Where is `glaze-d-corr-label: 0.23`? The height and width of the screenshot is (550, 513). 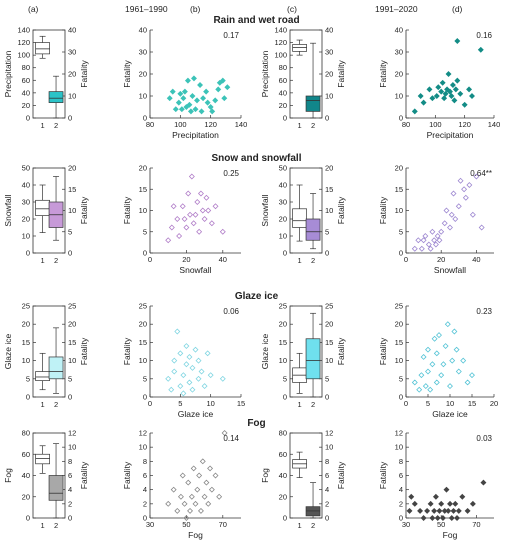 glaze-d-corr-label: 0.23 is located at coordinates (484, 311).